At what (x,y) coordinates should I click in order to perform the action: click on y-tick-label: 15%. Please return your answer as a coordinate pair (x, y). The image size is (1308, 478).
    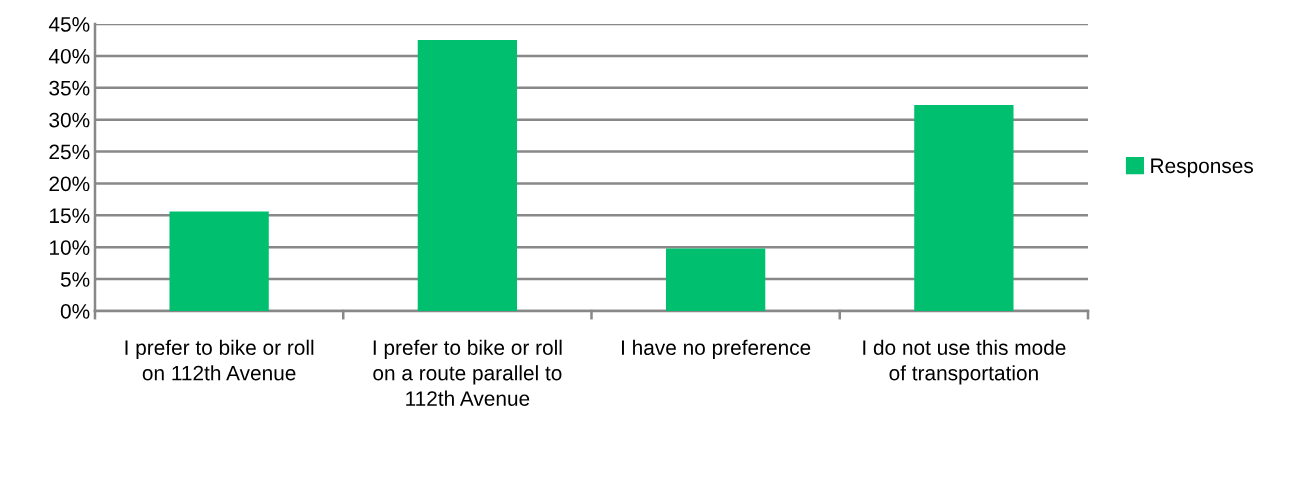
    Looking at the image, I should click on (70, 216).